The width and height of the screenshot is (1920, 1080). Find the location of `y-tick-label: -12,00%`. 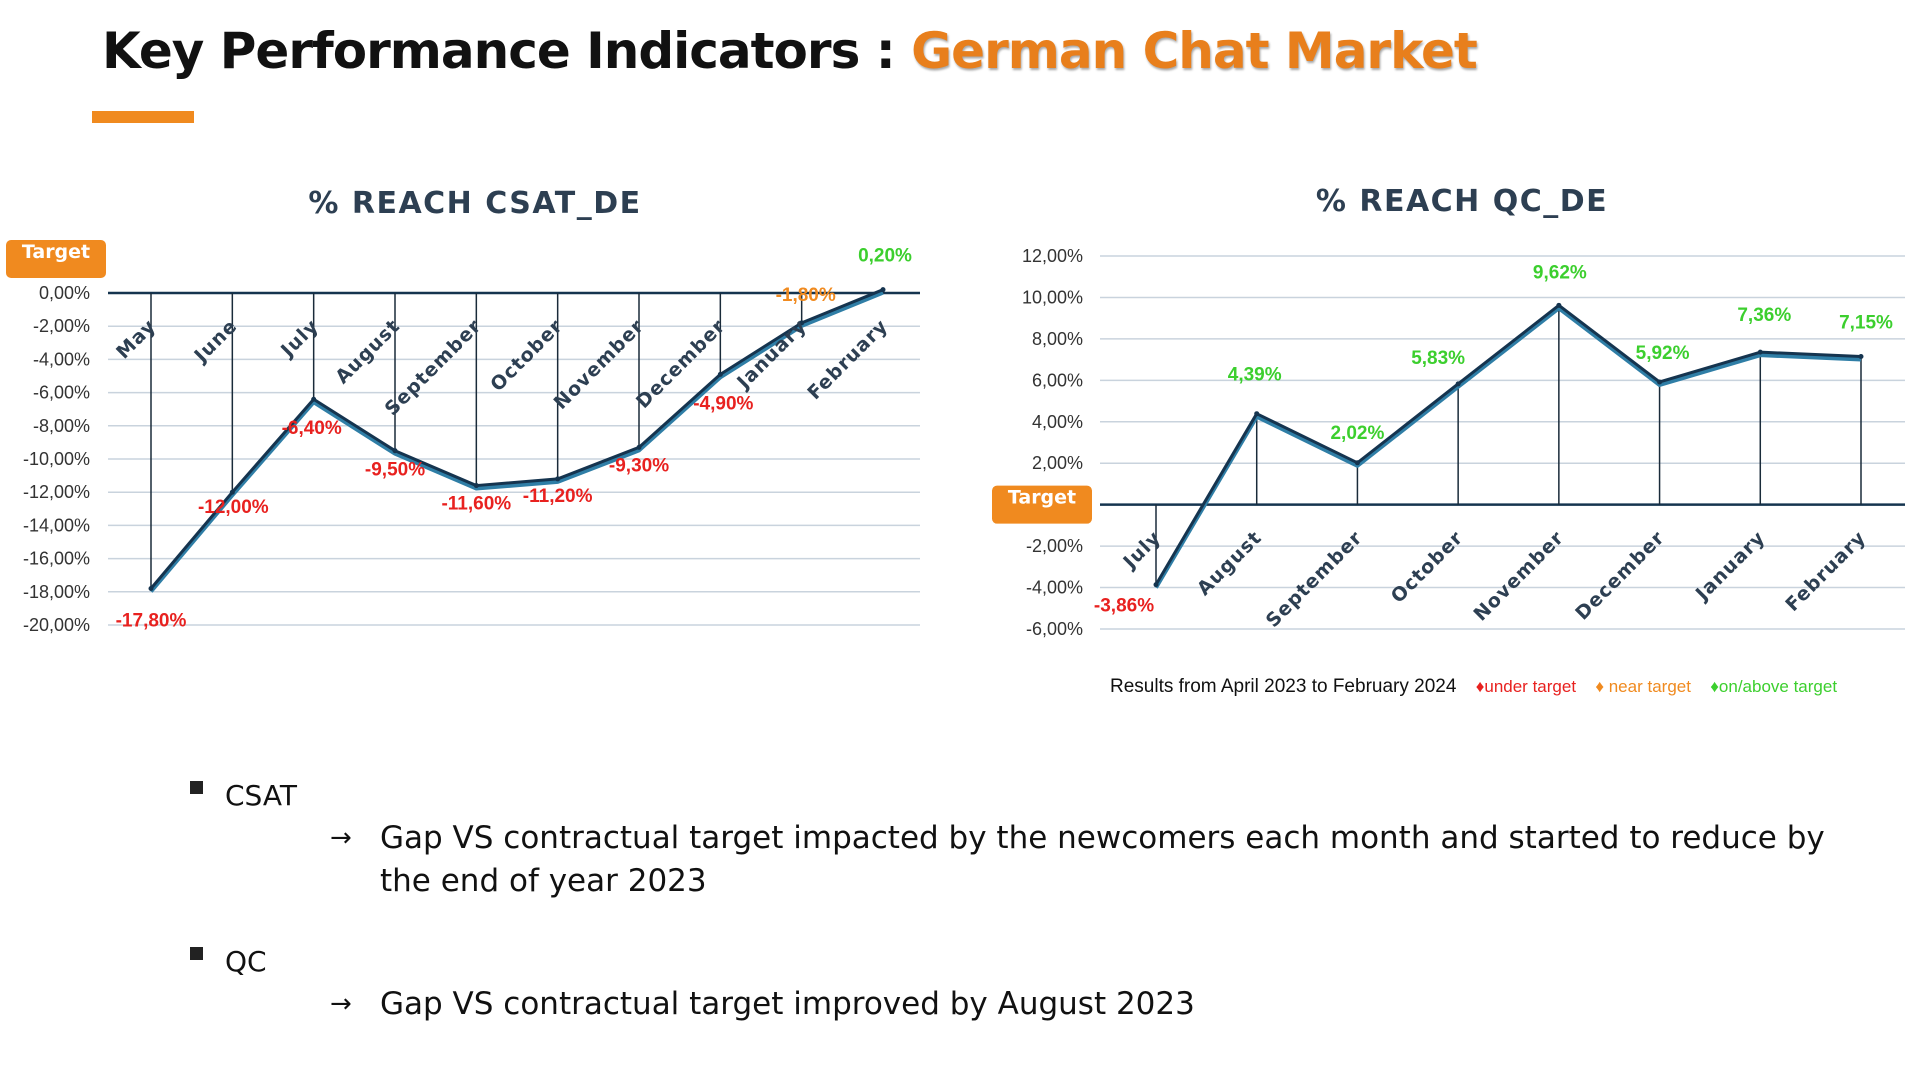

y-tick-label: -12,00% is located at coordinates (56, 492).